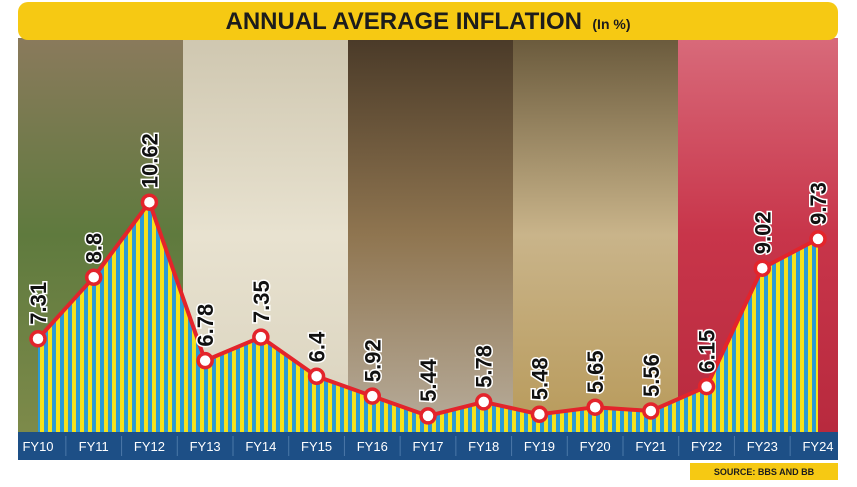 The height and width of the screenshot is (487, 857). What do you see at coordinates (372, 446) in the screenshot?
I see `x-tick-label: FY16` at bounding box center [372, 446].